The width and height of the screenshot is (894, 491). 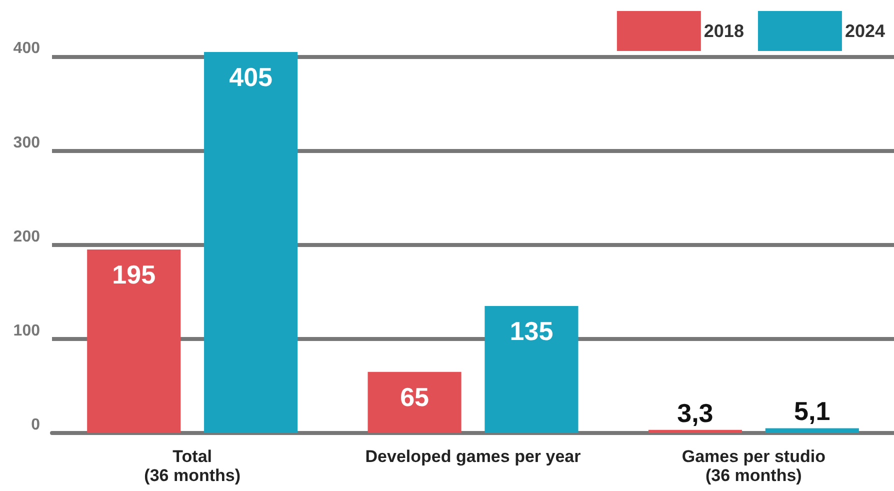 I want to click on data-label: 5,1, so click(x=812, y=411).